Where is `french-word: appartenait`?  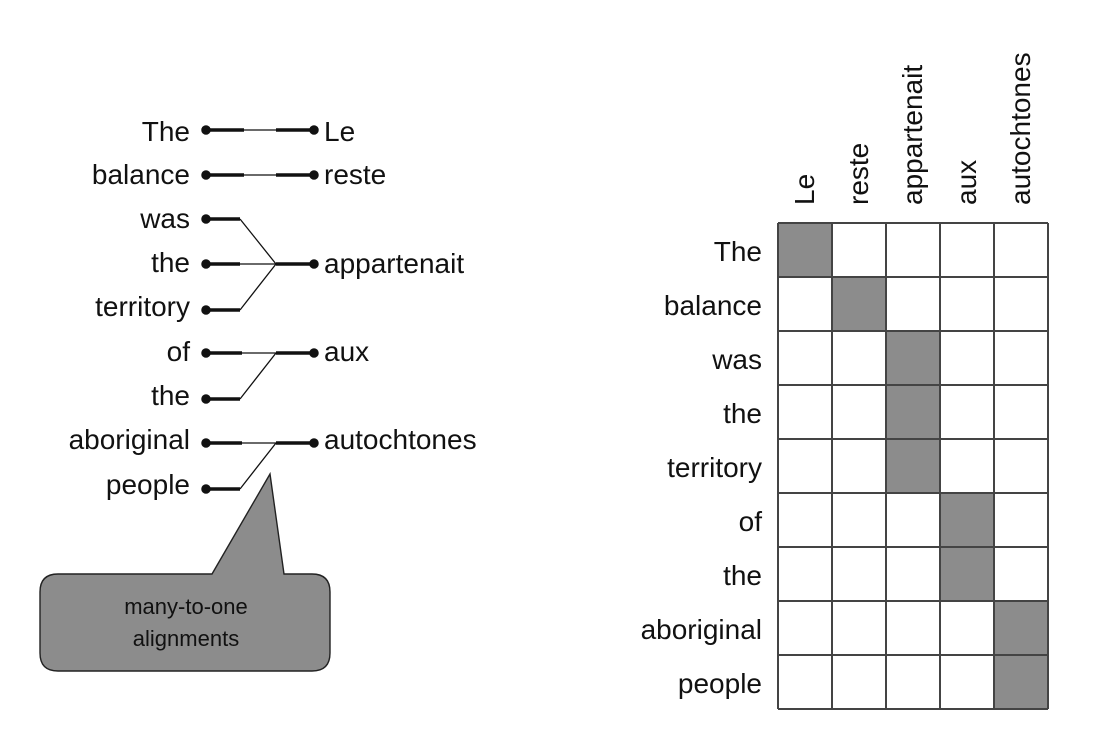
french-word: appartenait is located at coordinates (394, 263).